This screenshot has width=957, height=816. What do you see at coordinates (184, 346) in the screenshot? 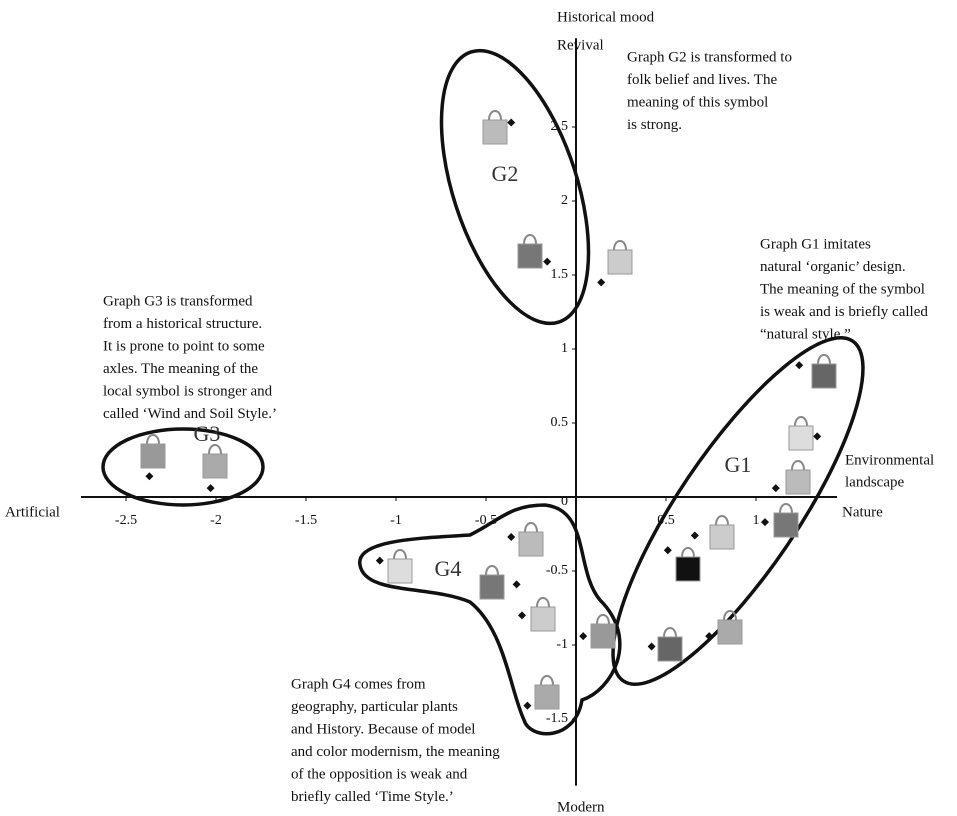
I see `annotation: It is prone to point to some` at bounding box center [184, 346].